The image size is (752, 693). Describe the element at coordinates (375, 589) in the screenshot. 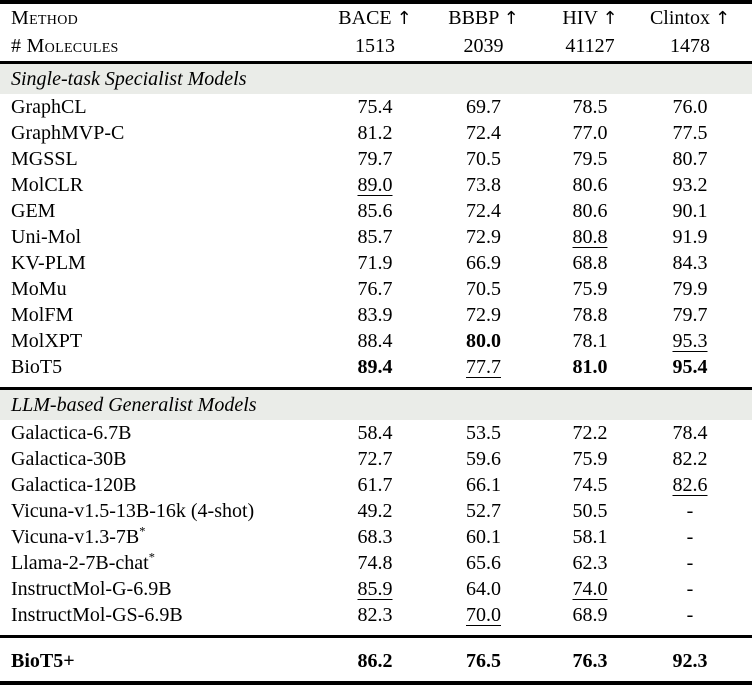

I see `value-cell: 85.9` at that location.